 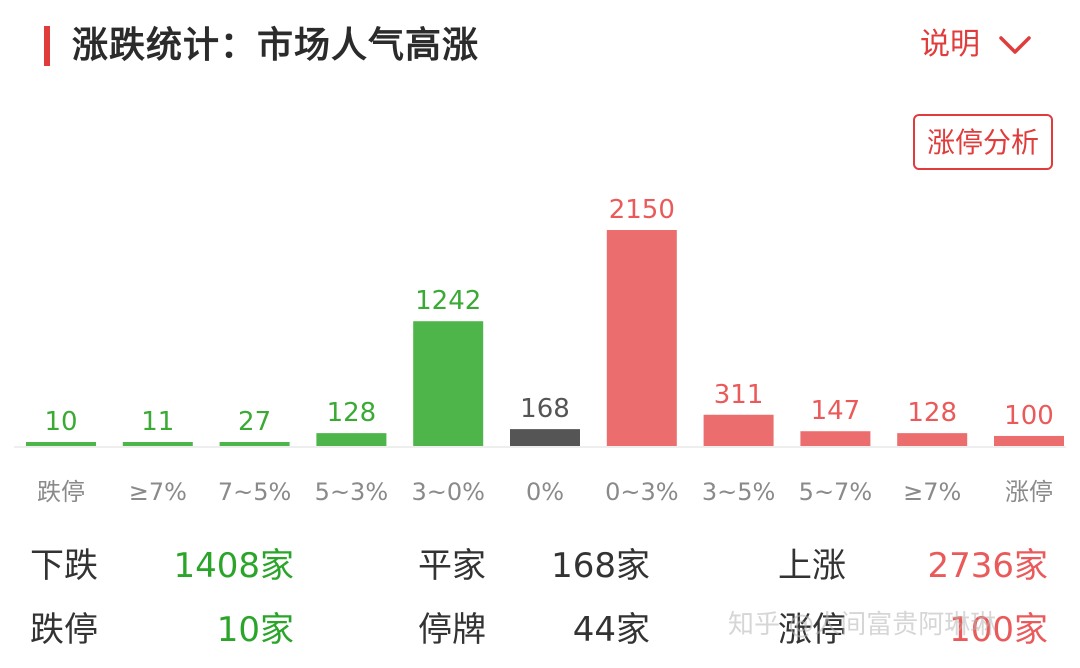 I want to click on bar-value-label: 27, so click(x=254, y=422).